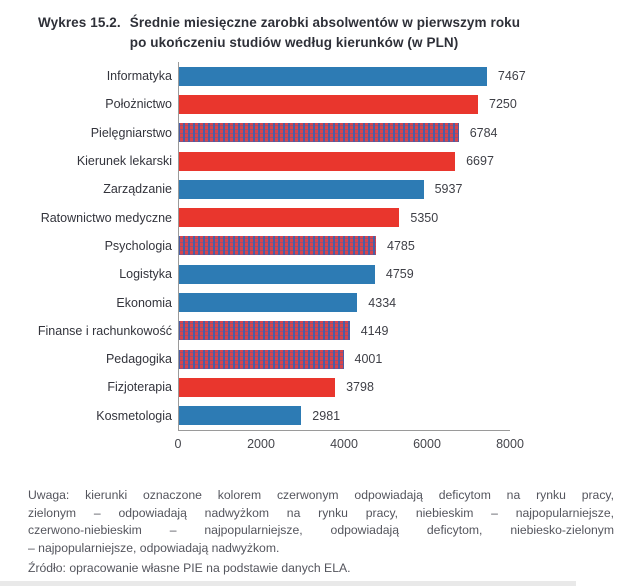  I want to click on bar-track: 5350, so click(409, 217).